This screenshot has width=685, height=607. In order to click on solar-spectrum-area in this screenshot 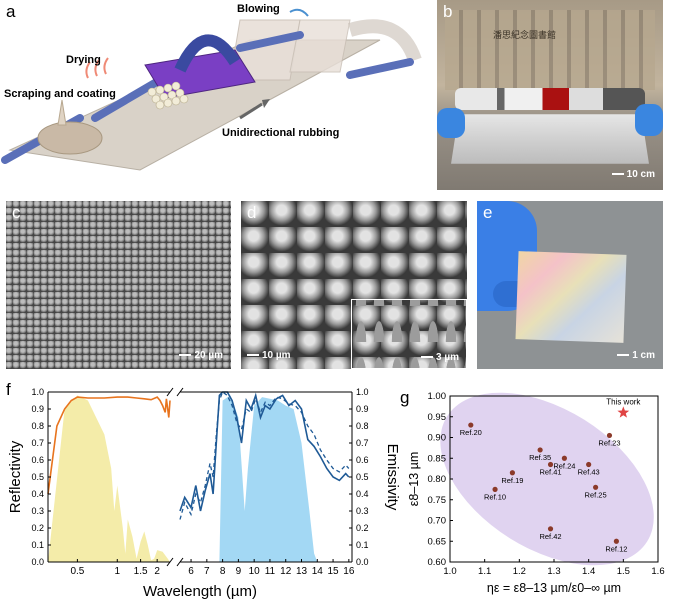, I will do `click(109, 478)`.